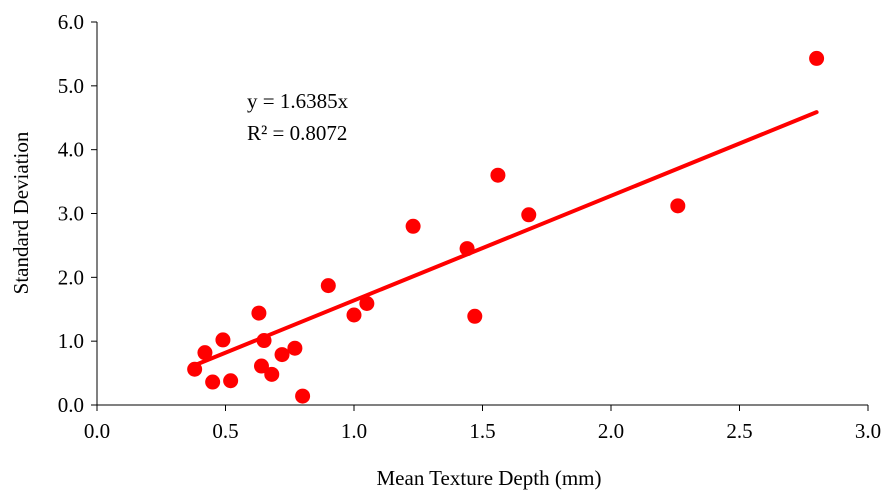 This screenshot has height=495, width=886. Describe the element at coordinates (71, 405) in the screenshot. I see `y-tick-label: 0.0` at that location.